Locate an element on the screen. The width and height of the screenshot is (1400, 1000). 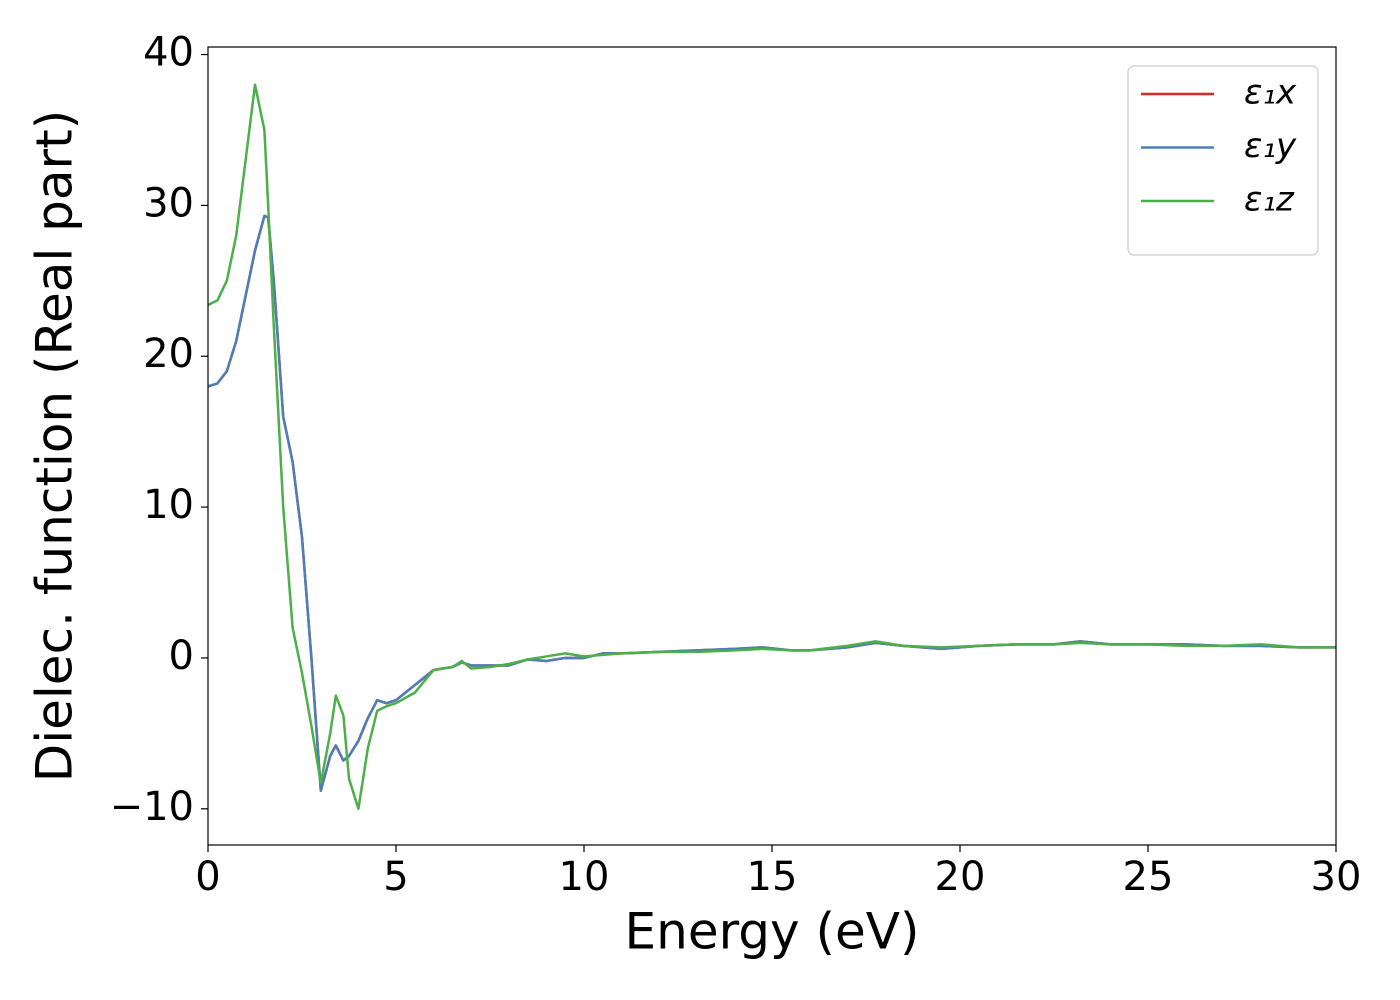
x-tick-label: 30 is located at coordinates (1336, 877).